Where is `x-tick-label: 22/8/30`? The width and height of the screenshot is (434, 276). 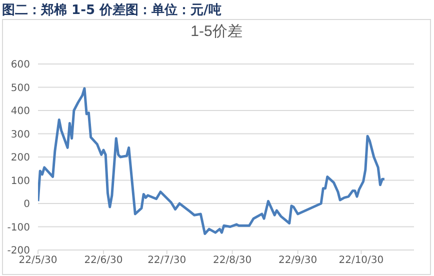 x-tick-label: 22/8/30 is located at coordinates (232, 260).